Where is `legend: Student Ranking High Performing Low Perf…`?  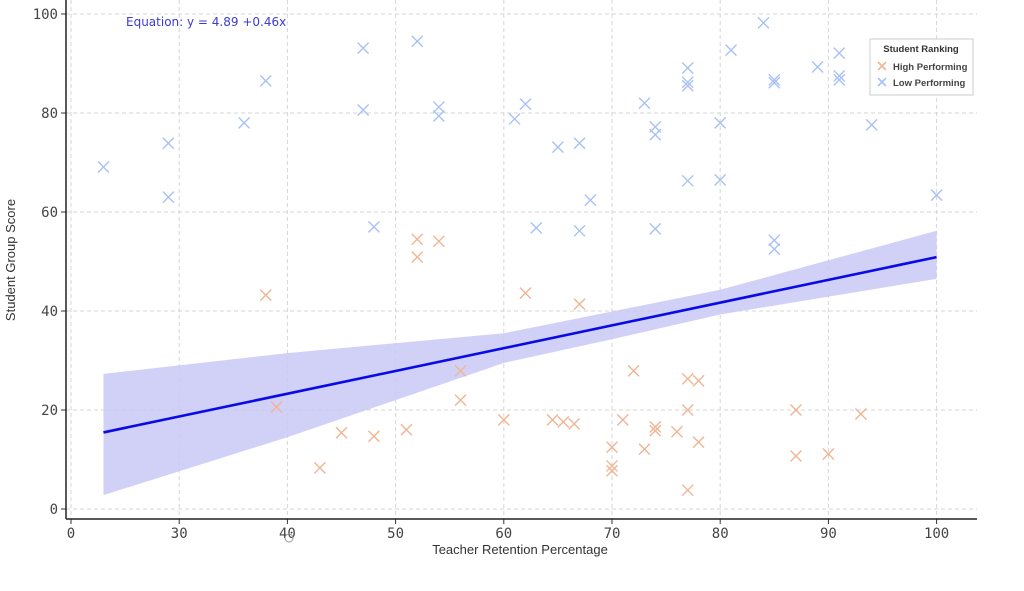 legend: Student Ranking High Performing Low Perf… is located at coordinates (921, 67).